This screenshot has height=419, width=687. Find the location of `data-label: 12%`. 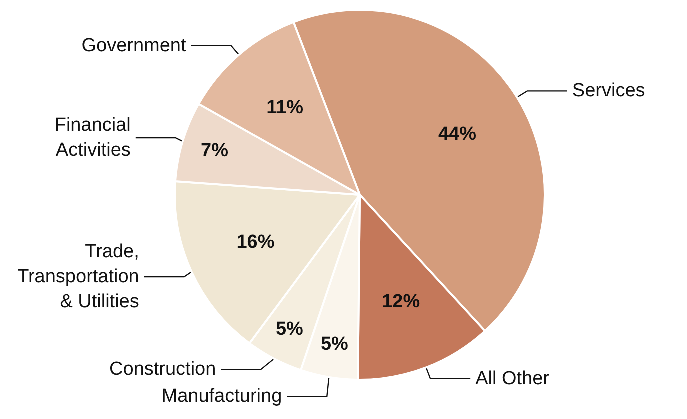

data-label: 12% is located at coordinates (401, 302).